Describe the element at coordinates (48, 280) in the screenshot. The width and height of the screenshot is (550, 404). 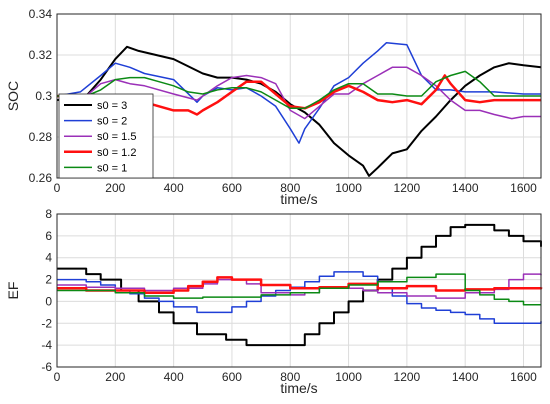
I see `y-tick-label: 2` at that location.